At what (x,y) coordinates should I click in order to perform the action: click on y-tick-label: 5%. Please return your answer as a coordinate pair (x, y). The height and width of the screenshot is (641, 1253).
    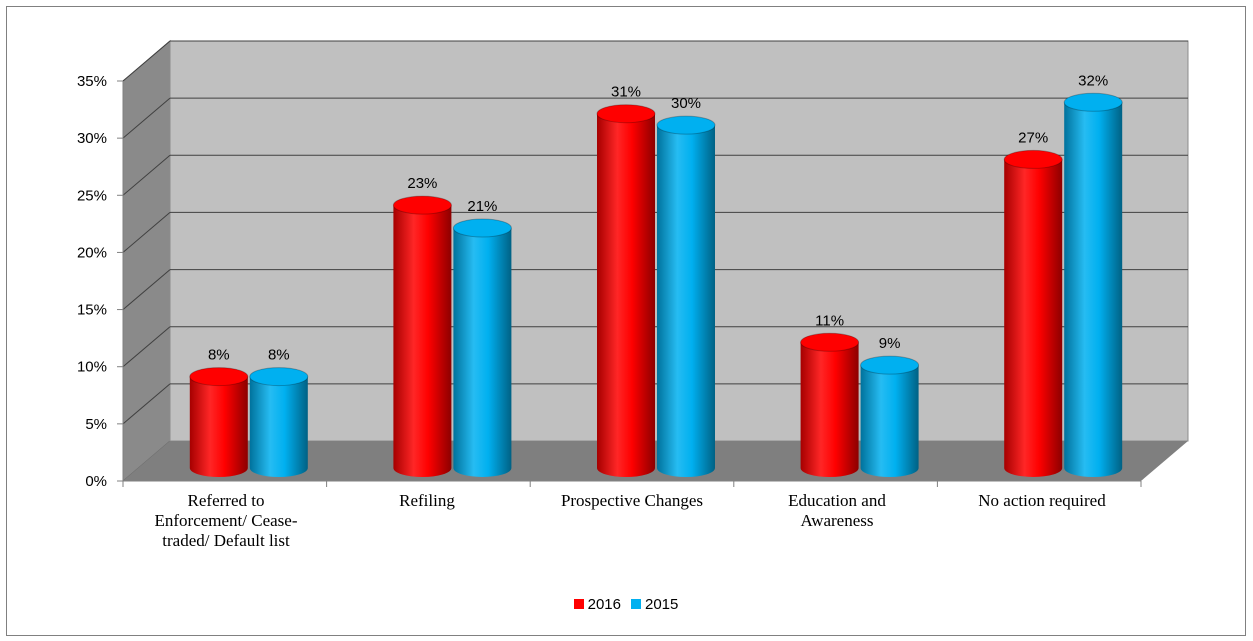
    Looking at the image, I should click on (96, 424).